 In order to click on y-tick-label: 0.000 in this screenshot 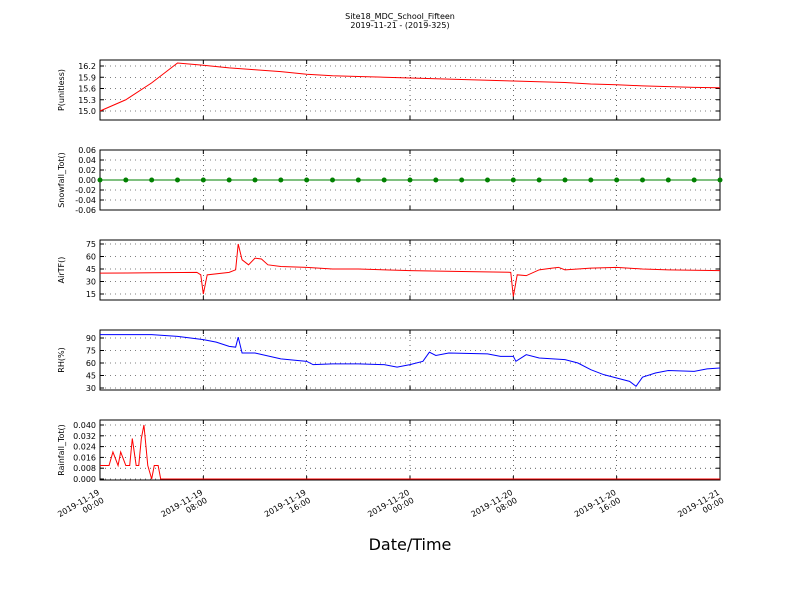, I will do `click(84, 479)`.